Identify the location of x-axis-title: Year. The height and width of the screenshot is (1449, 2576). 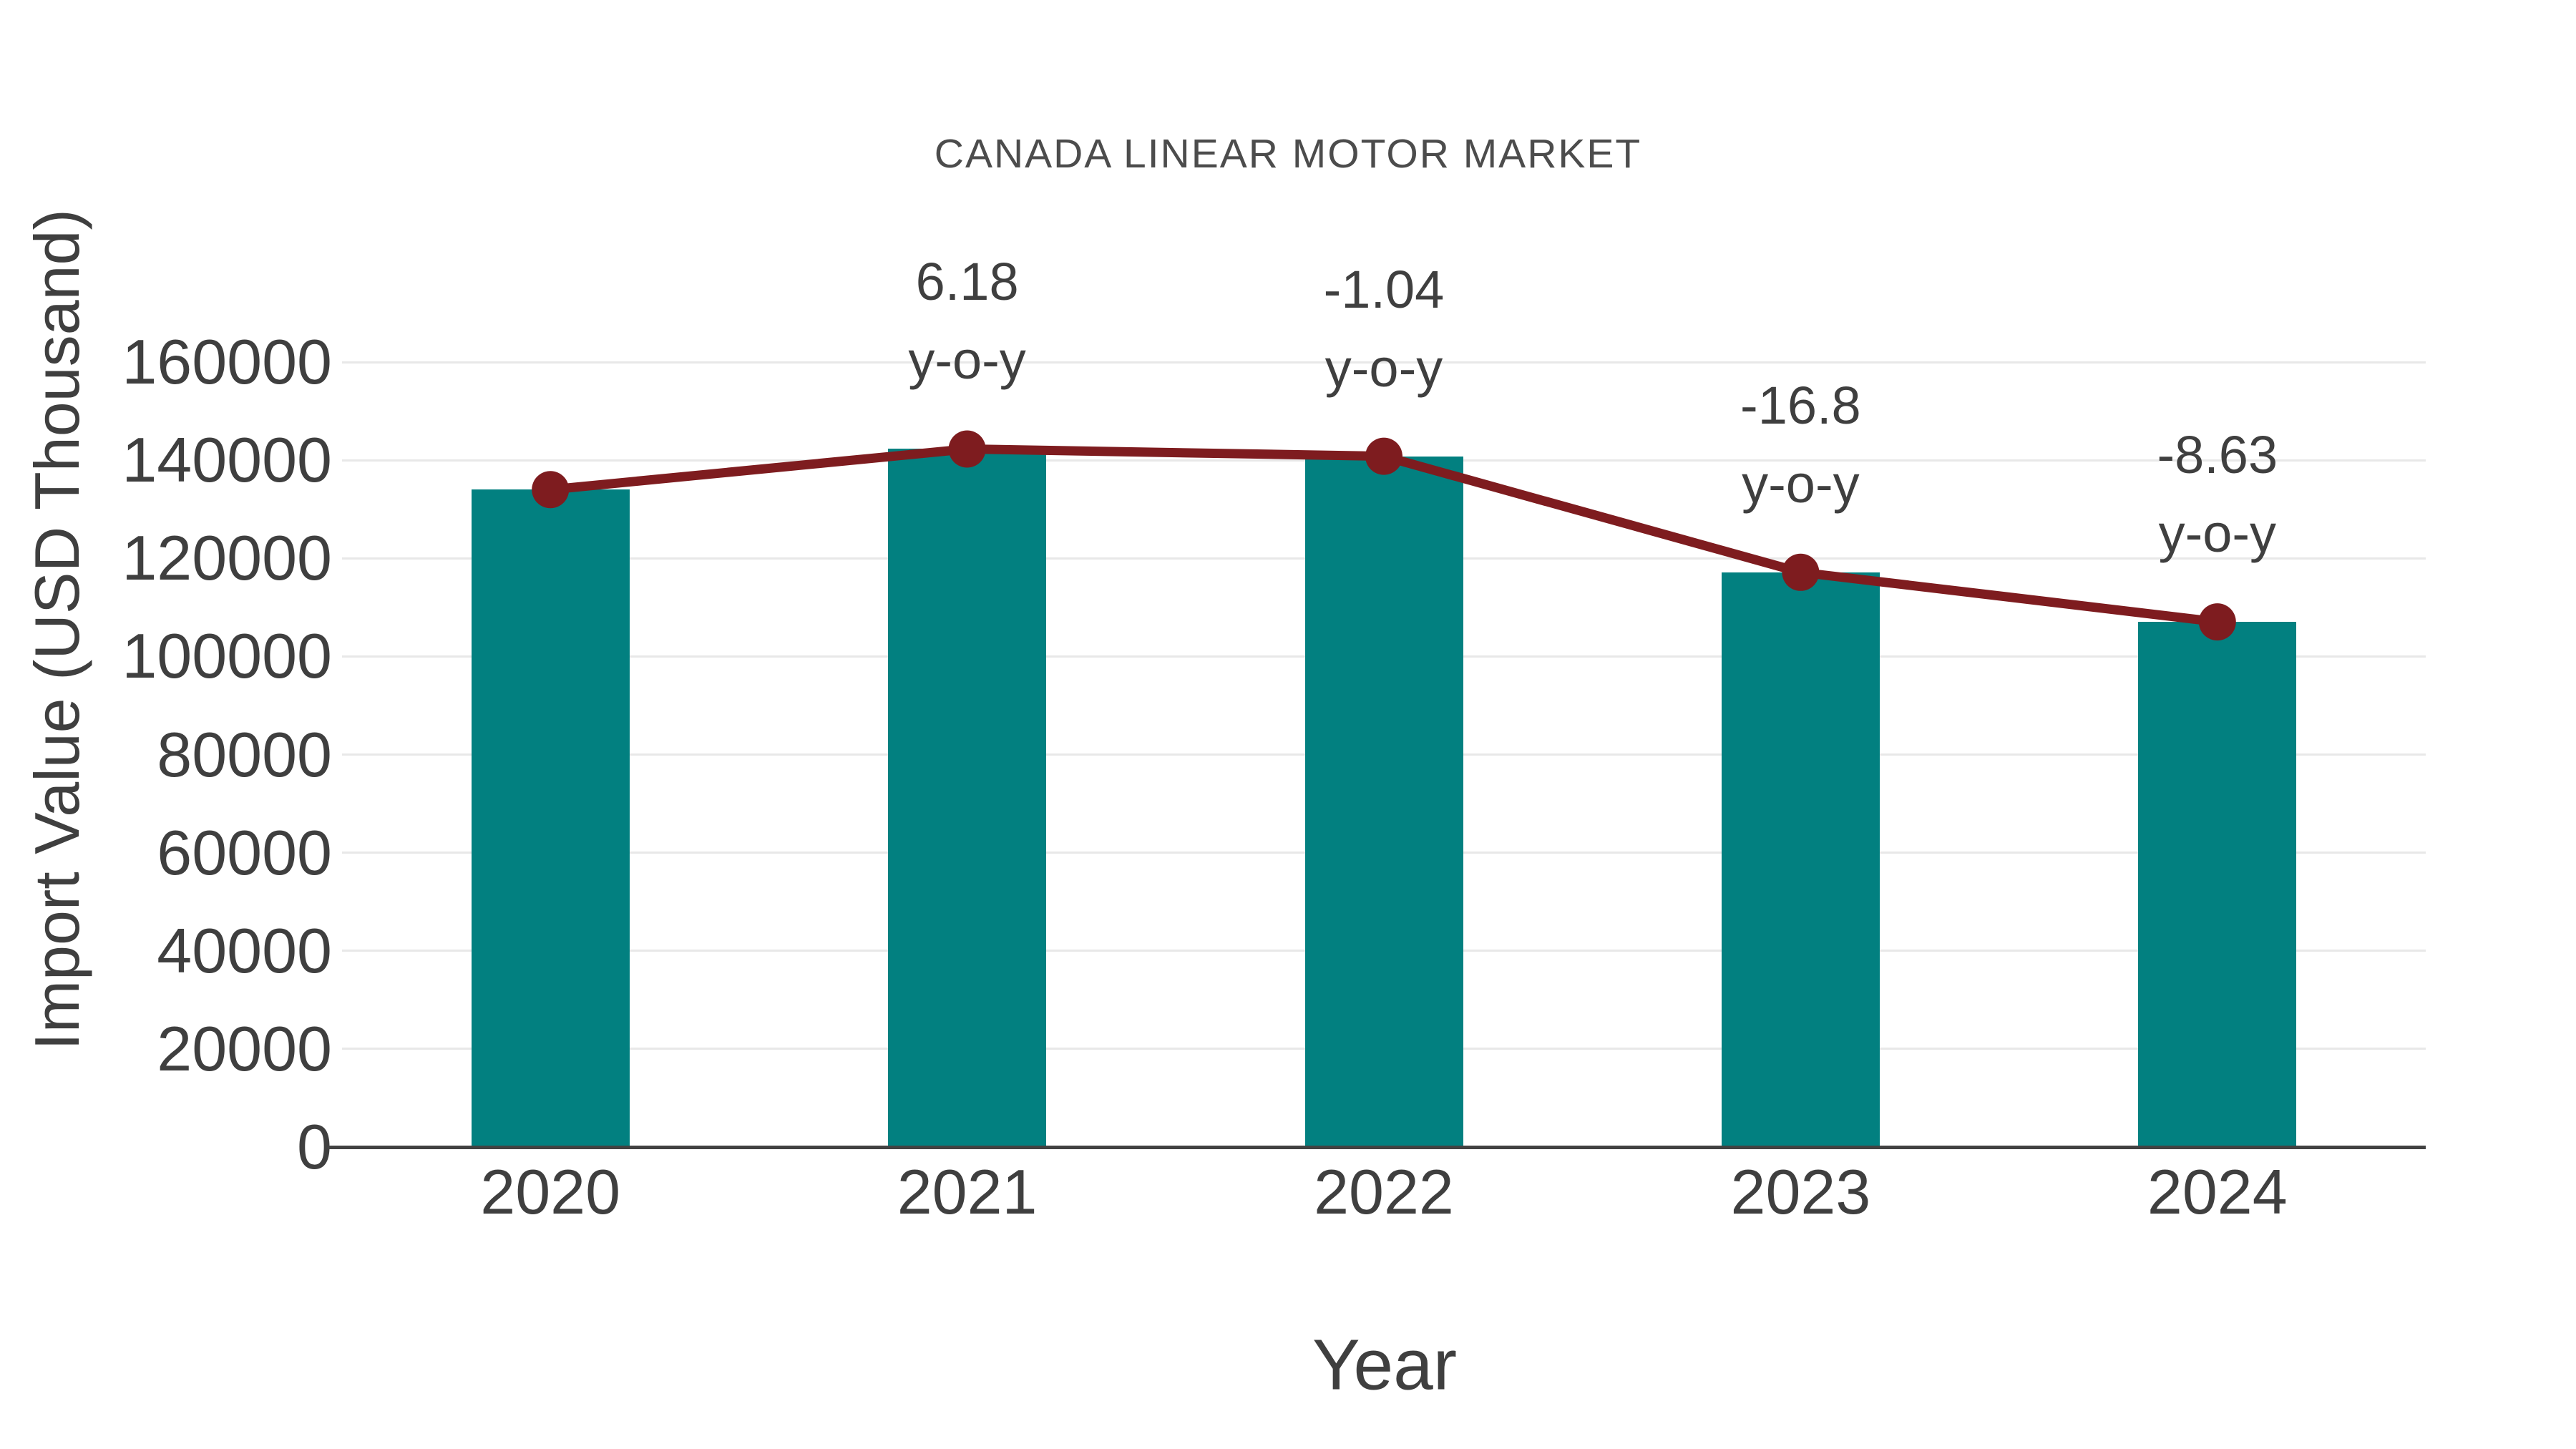
(1385, 1364).